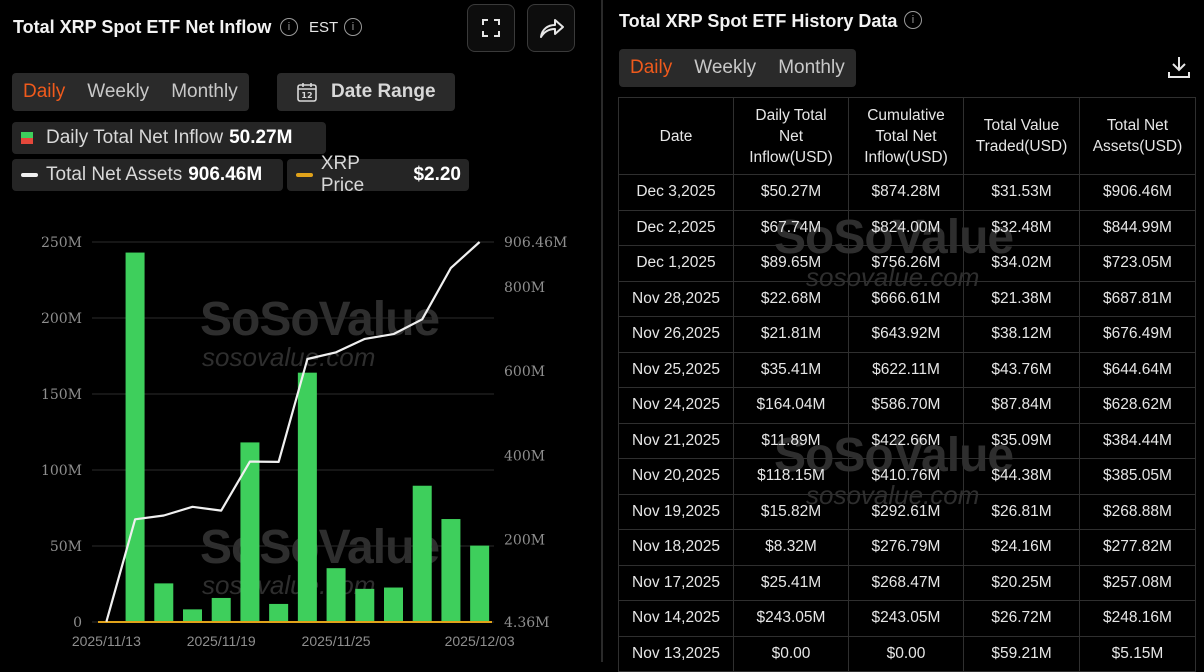 This screenshot has width=1204, height=672. What do you see at coordinates (261, 137) in the screenshot?
I see `legend-inflow-value: 50.27M` at bounding box center [261, 137].